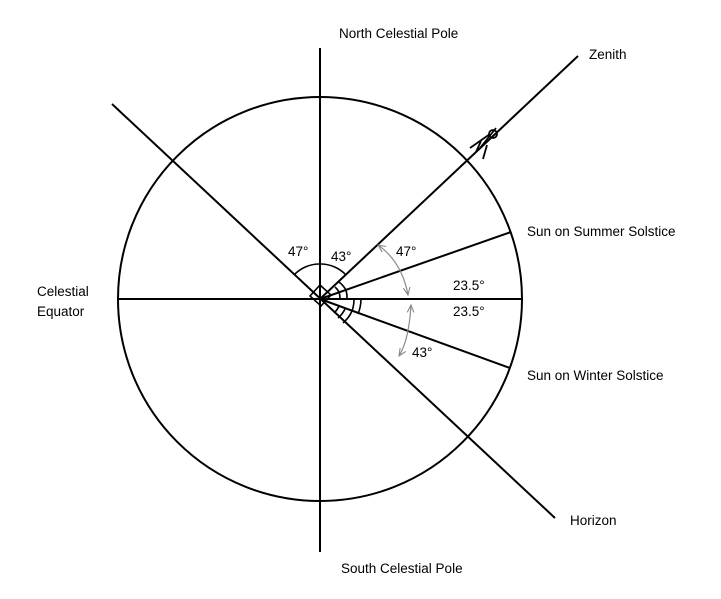 This screenshot has width=721, height=599. I want to click on angle-label-zenith-summer: 47°, so click(406, 251).